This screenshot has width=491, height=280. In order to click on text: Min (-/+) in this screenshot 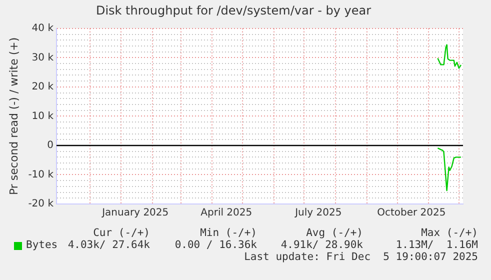, I will do `click(228, 233)`.